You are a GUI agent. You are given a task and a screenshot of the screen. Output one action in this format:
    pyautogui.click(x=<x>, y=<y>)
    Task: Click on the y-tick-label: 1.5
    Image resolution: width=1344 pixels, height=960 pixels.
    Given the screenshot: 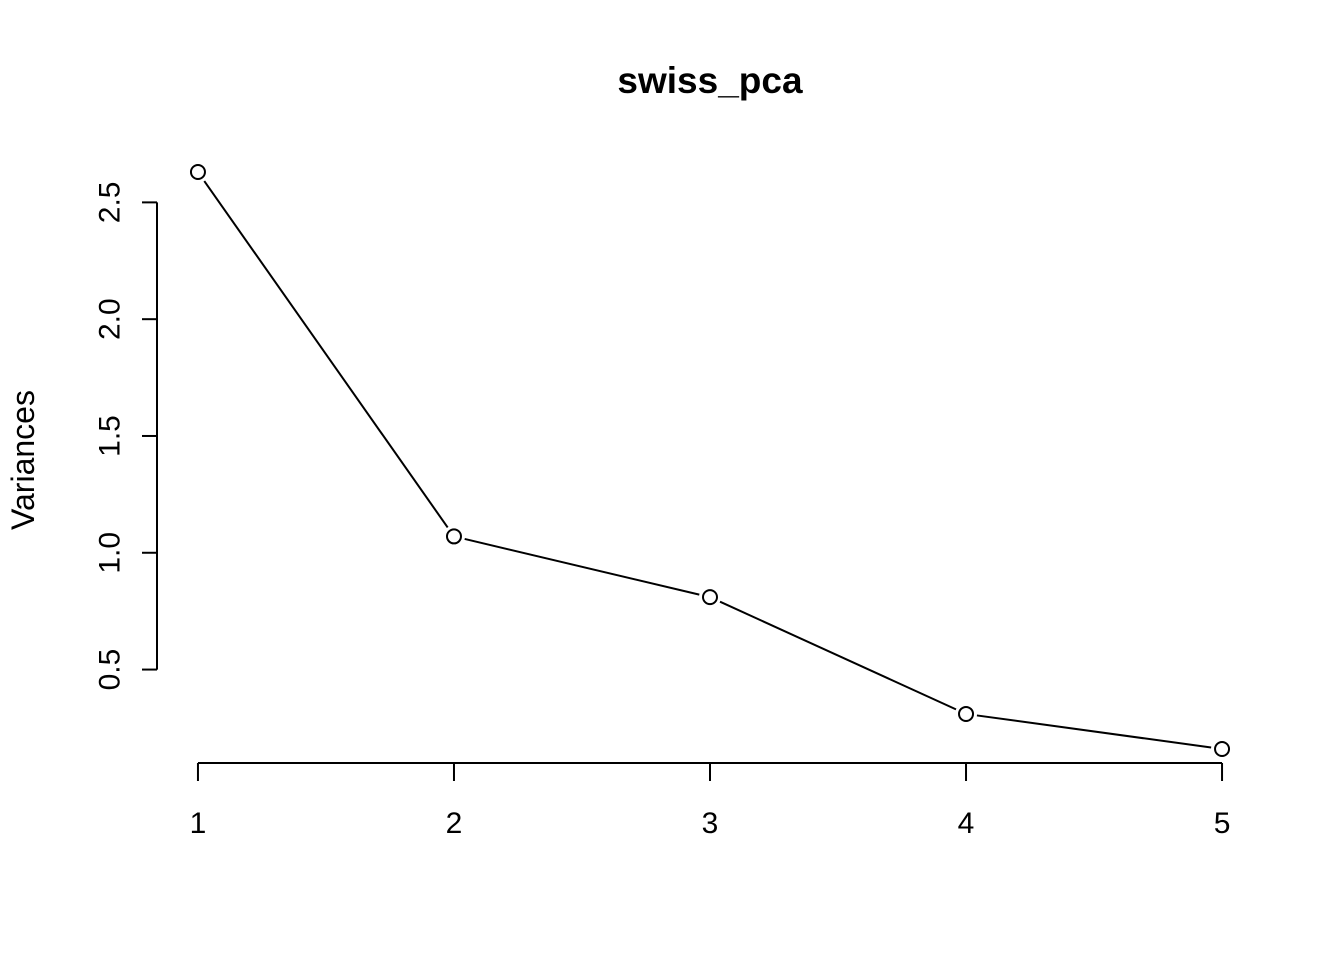 What is the action you would take?
    pyautogui.click(x=110, y=436)
    